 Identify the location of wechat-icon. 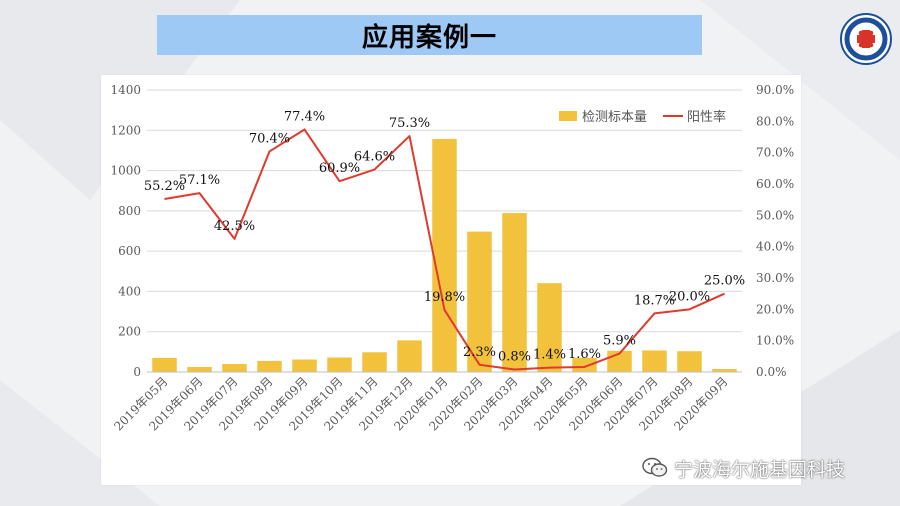
(655, 467).